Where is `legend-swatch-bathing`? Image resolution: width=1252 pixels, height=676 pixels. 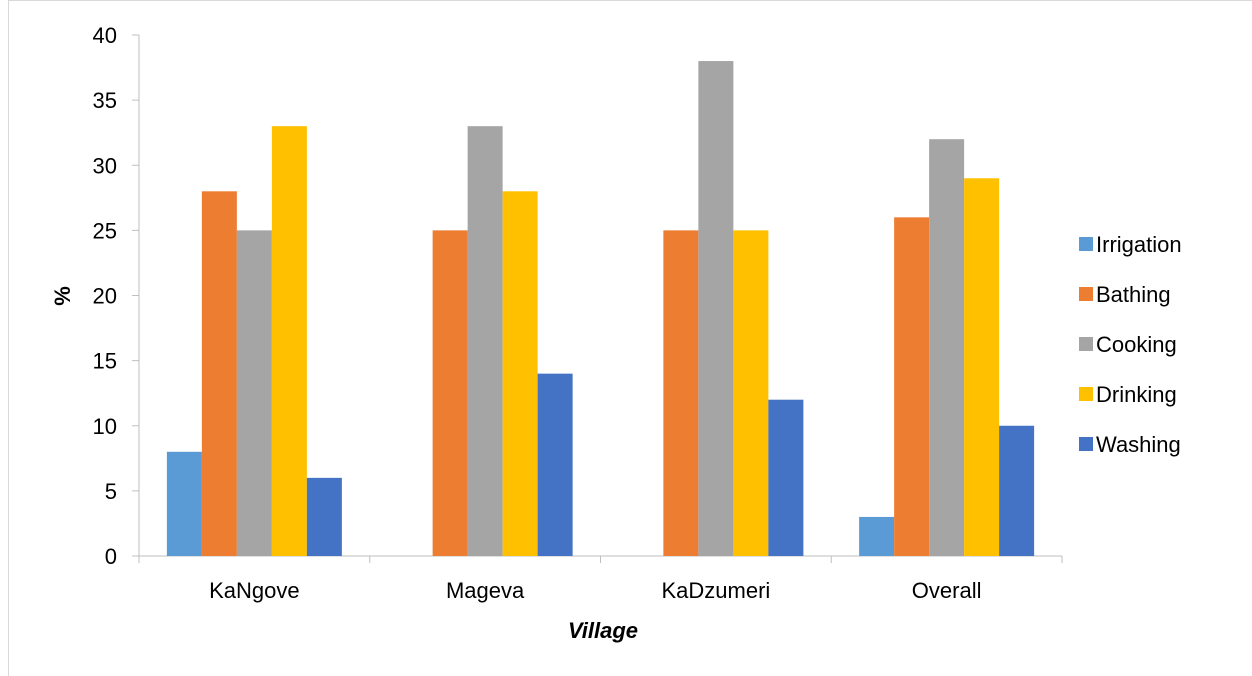 legend-swatch-bathing is located at coordinates (1086, 294).